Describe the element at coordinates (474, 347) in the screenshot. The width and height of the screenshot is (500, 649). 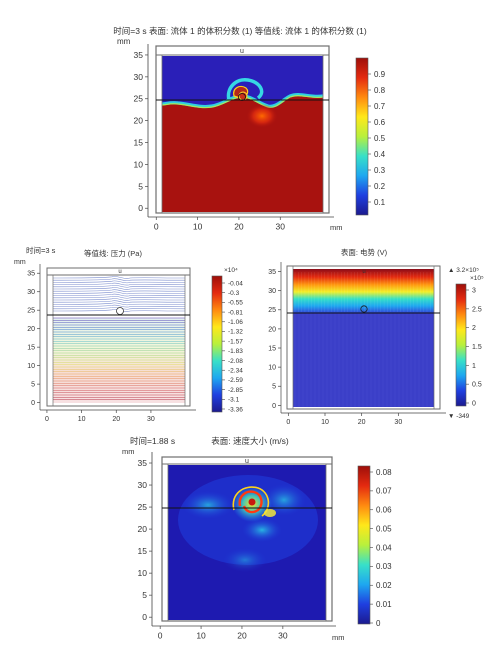
I see `potential-colorbar-ticks: 3 2.5 2 1.5 1 0.5 0` at that location.